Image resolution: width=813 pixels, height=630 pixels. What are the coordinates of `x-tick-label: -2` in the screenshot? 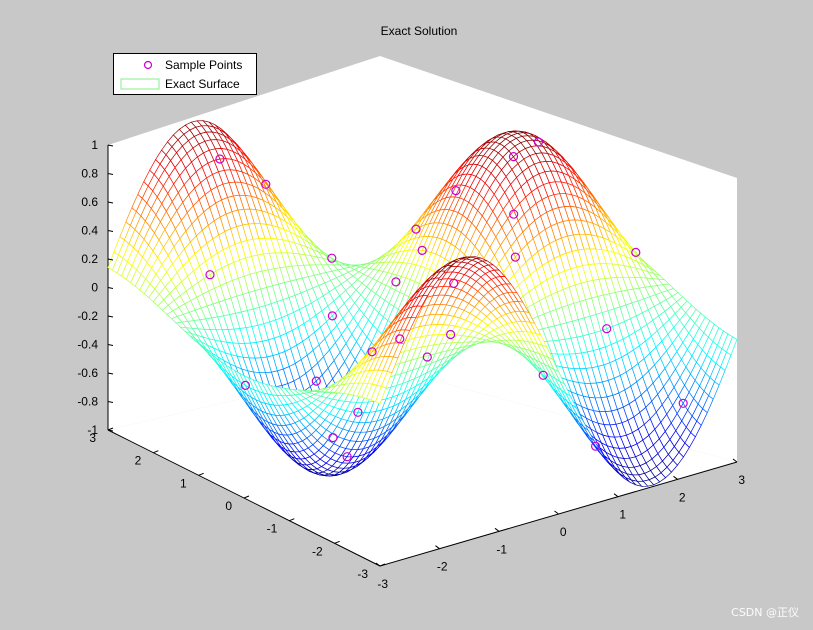 It's located at (442, 567).